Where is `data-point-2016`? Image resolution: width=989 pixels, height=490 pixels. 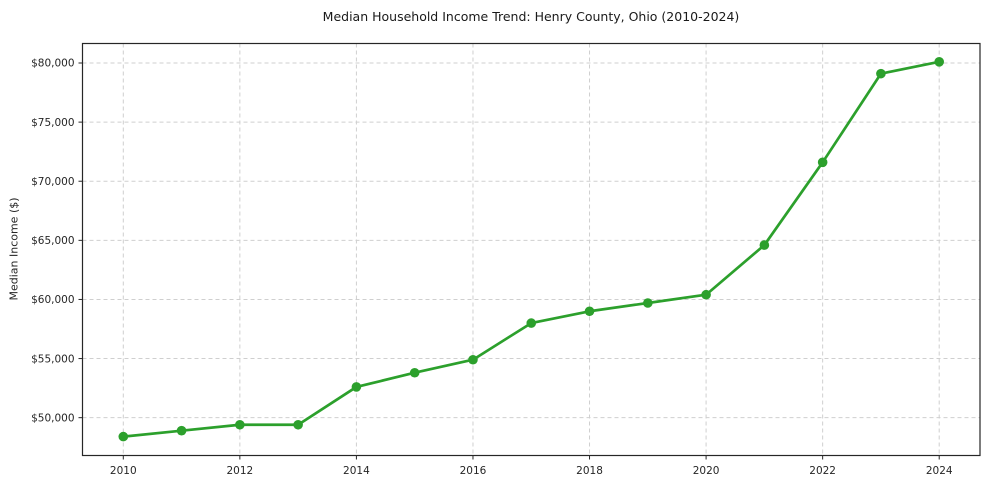
data-point-2016 is located at coordinates (473, 359).